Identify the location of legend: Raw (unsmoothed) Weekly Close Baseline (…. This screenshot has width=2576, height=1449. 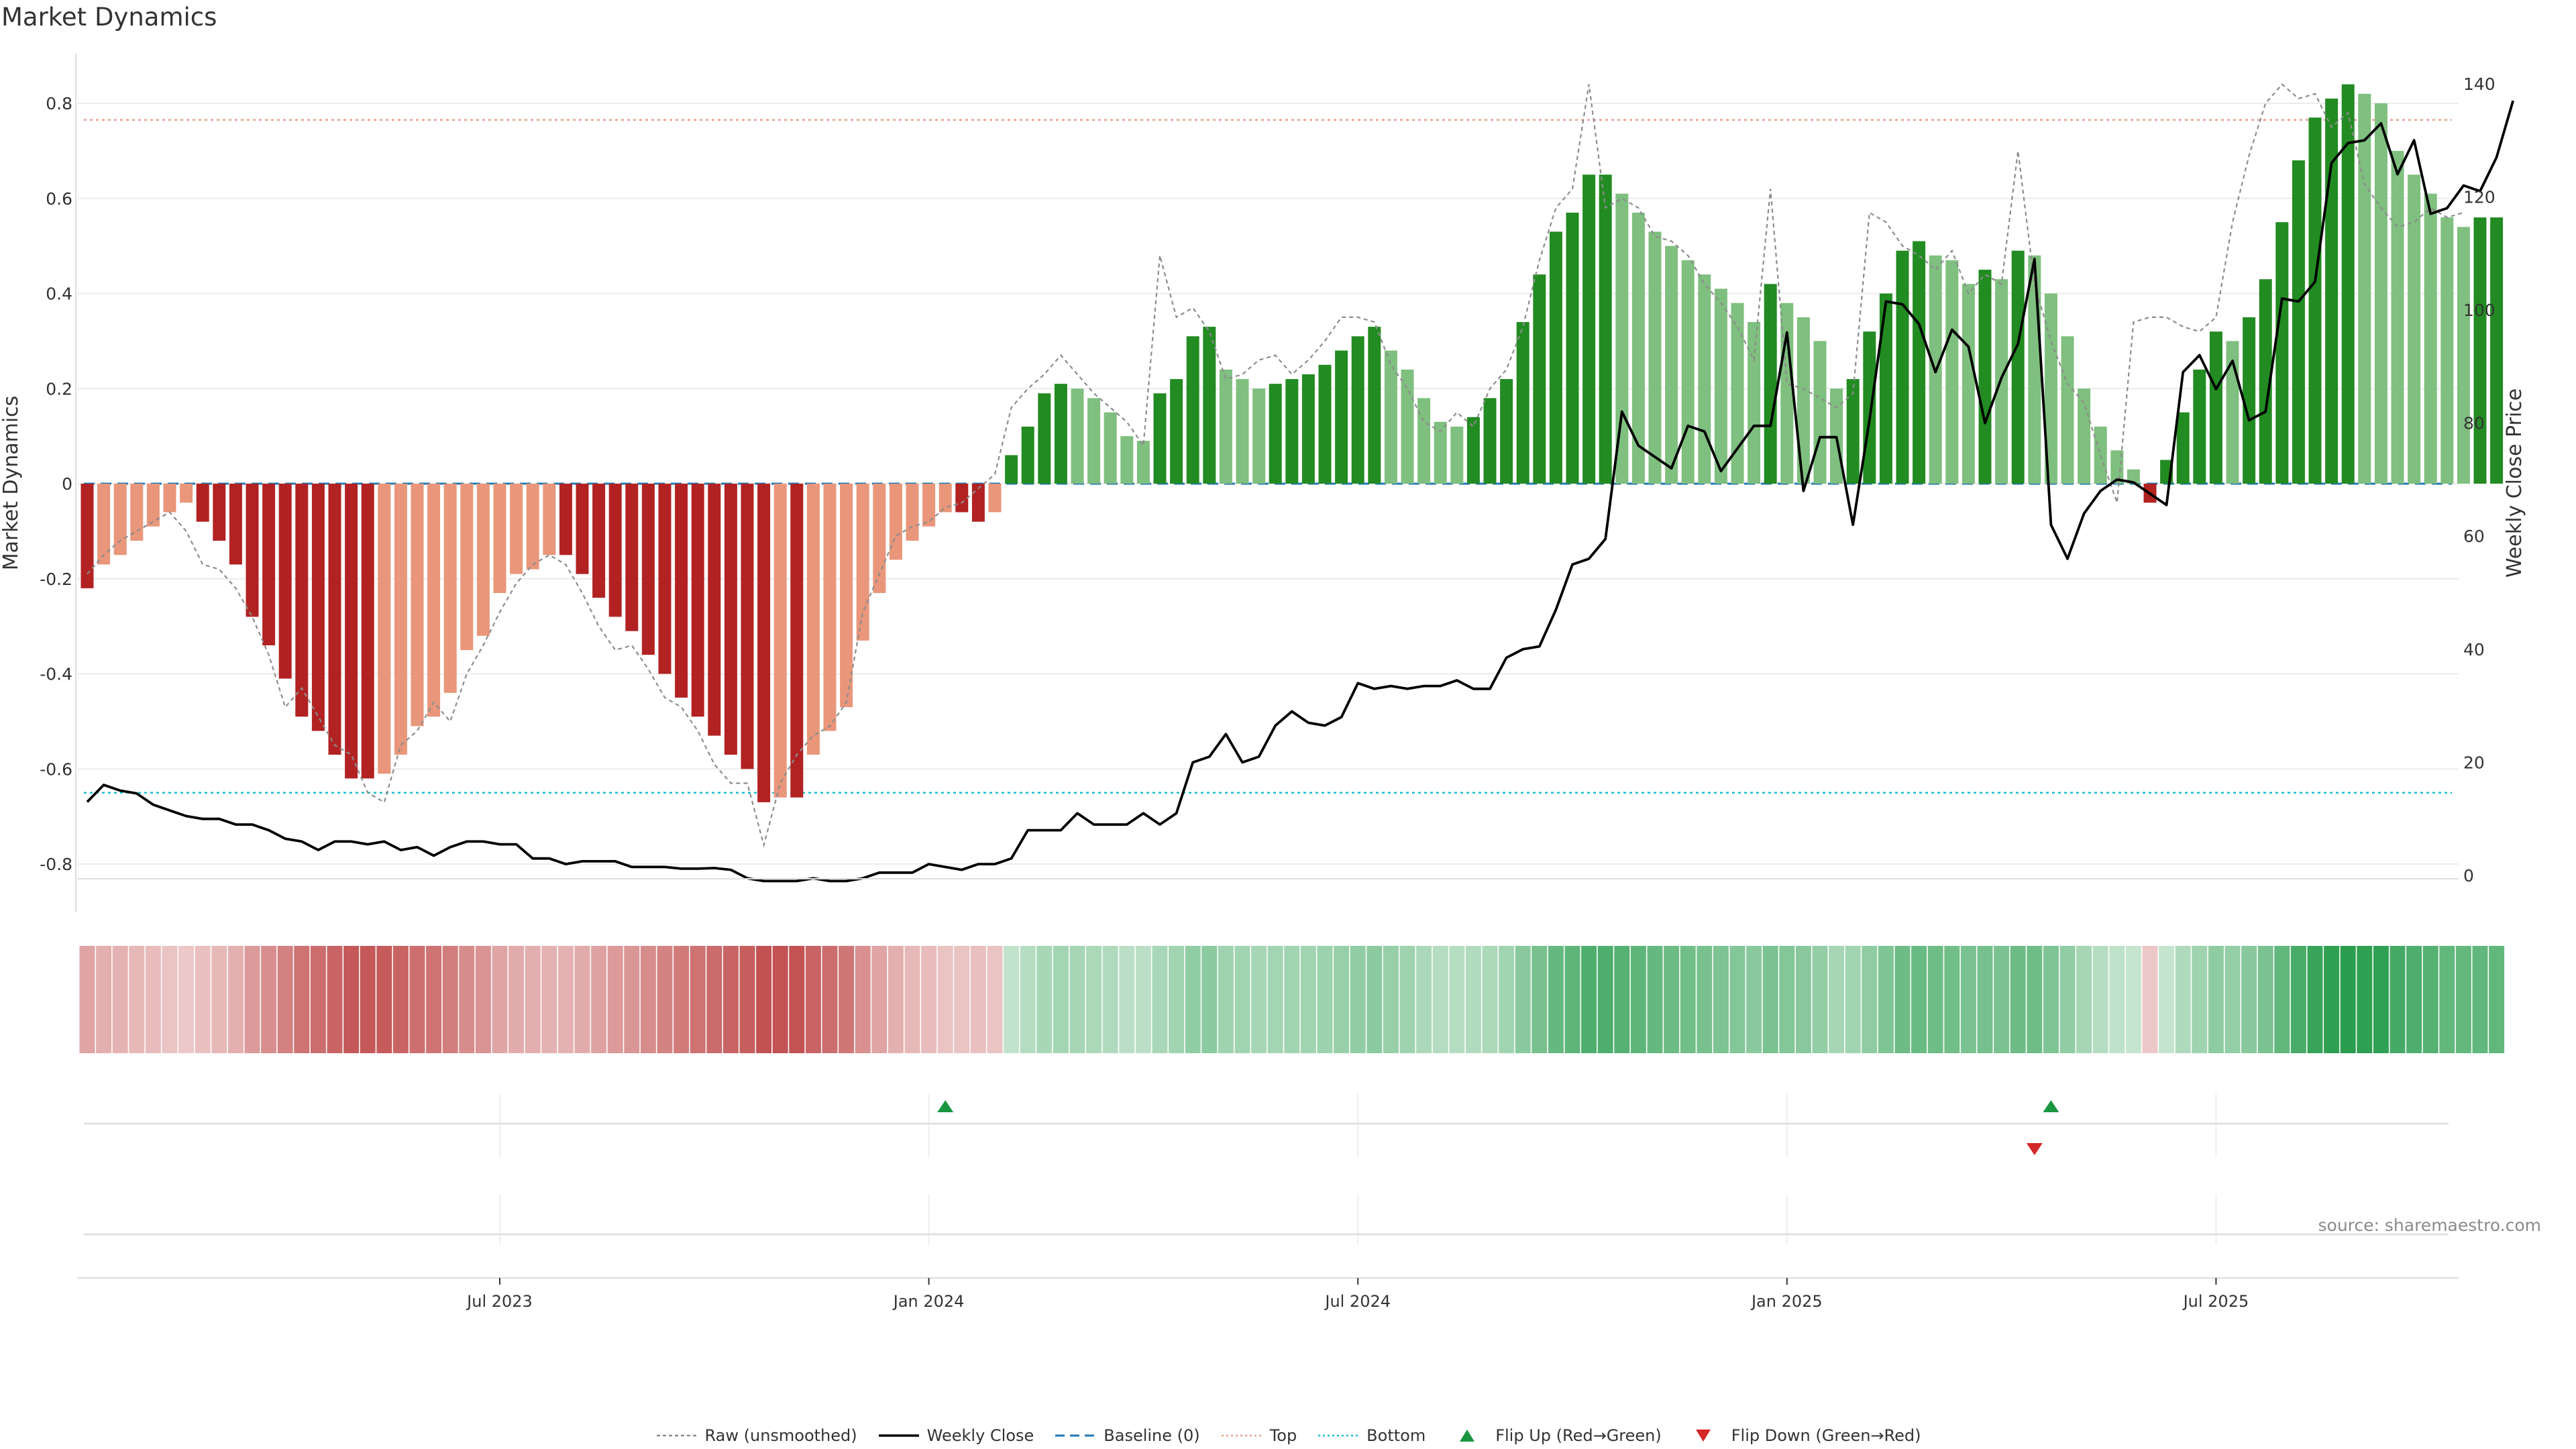
(1288, 1435).